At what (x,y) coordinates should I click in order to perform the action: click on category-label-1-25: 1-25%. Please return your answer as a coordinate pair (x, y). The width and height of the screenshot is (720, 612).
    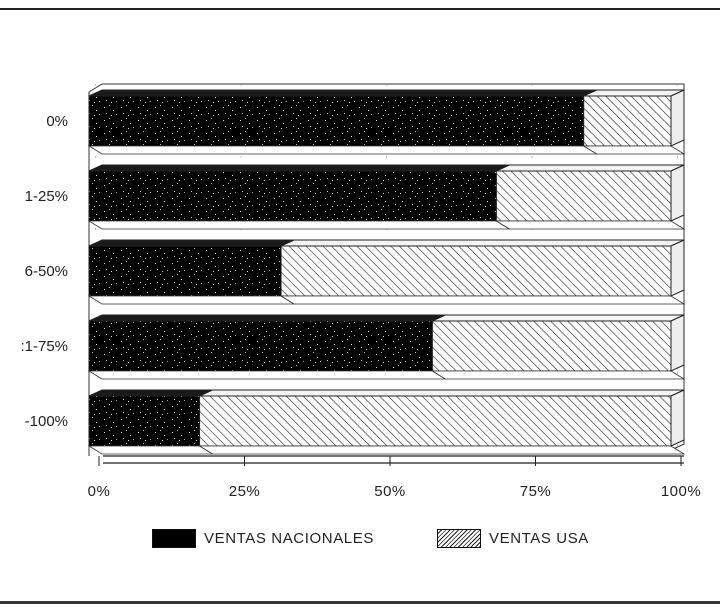
    Looking at the image, I should click on (46, 196).